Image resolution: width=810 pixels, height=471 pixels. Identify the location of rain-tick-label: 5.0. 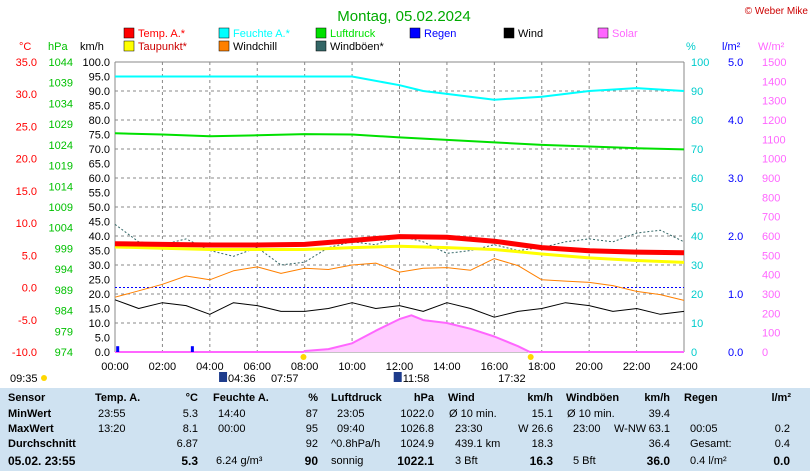
(735, 63).